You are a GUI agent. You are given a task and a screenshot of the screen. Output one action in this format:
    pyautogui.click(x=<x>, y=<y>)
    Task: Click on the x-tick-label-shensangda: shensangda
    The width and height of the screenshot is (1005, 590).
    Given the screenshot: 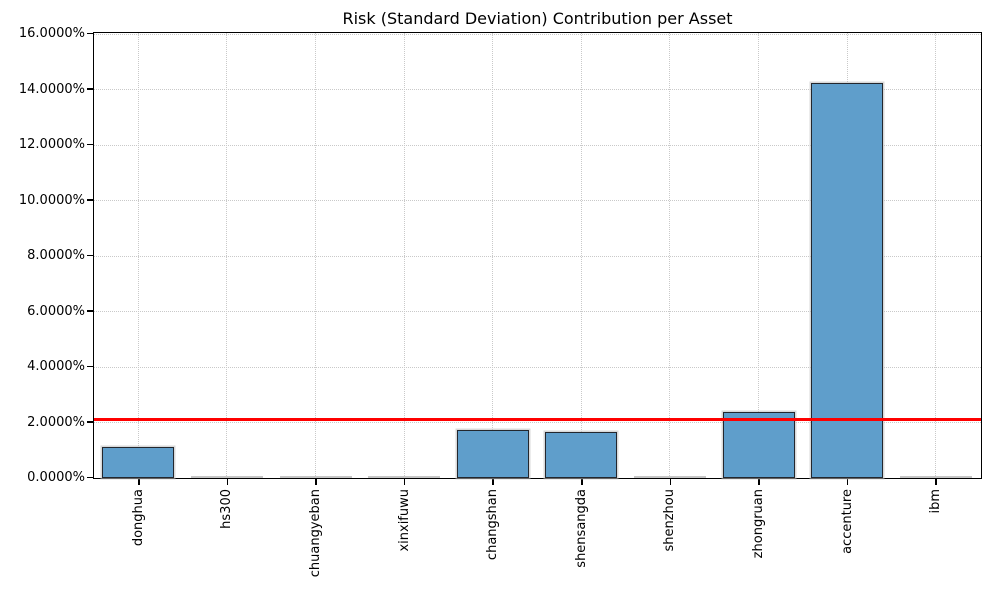 What is the action you would take?
    pyautogui.click(x=581, y=528)
    